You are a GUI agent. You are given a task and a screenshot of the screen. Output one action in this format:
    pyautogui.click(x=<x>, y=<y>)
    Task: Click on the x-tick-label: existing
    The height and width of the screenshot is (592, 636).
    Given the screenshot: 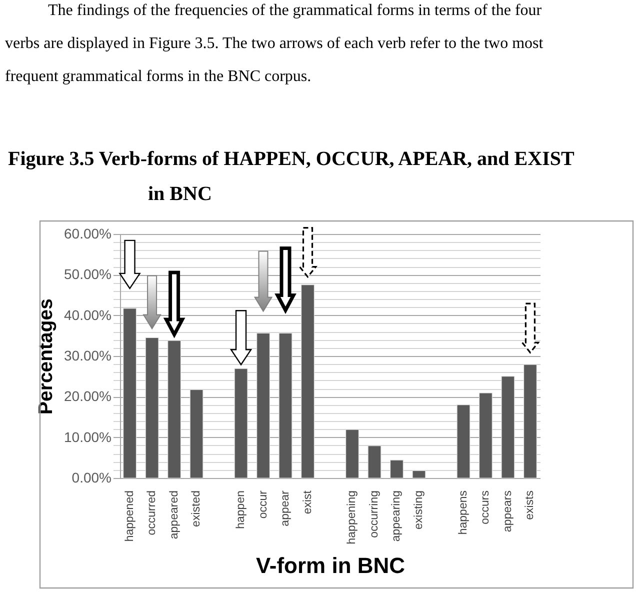 What is the action you would take?
    pyautogui.click(x=418, y=510)
    